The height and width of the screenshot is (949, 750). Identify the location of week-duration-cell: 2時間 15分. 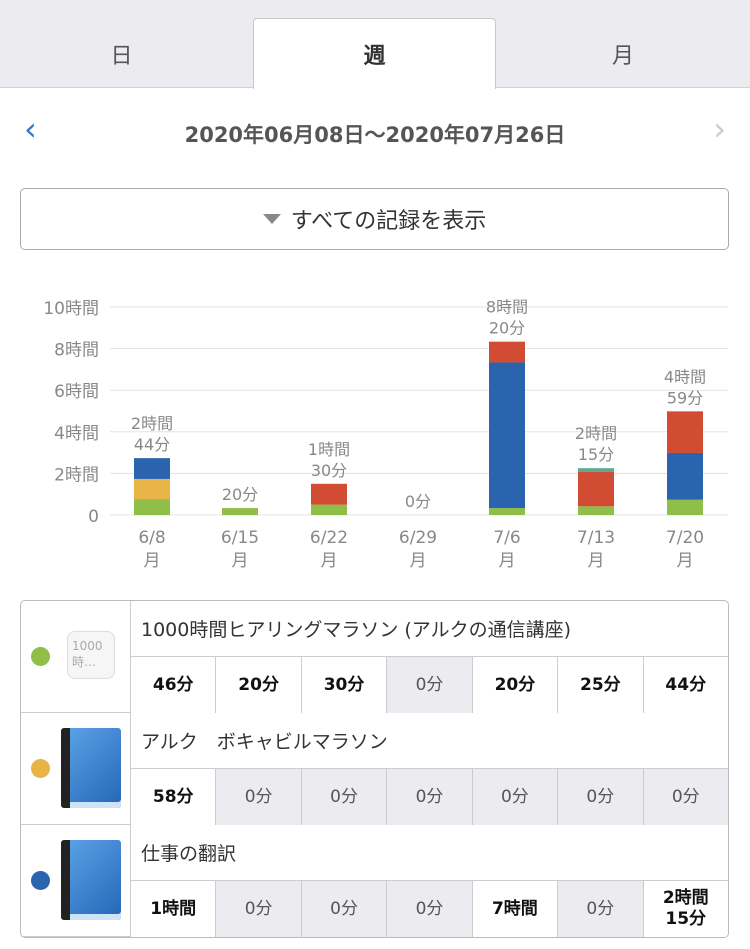
(685, 909).